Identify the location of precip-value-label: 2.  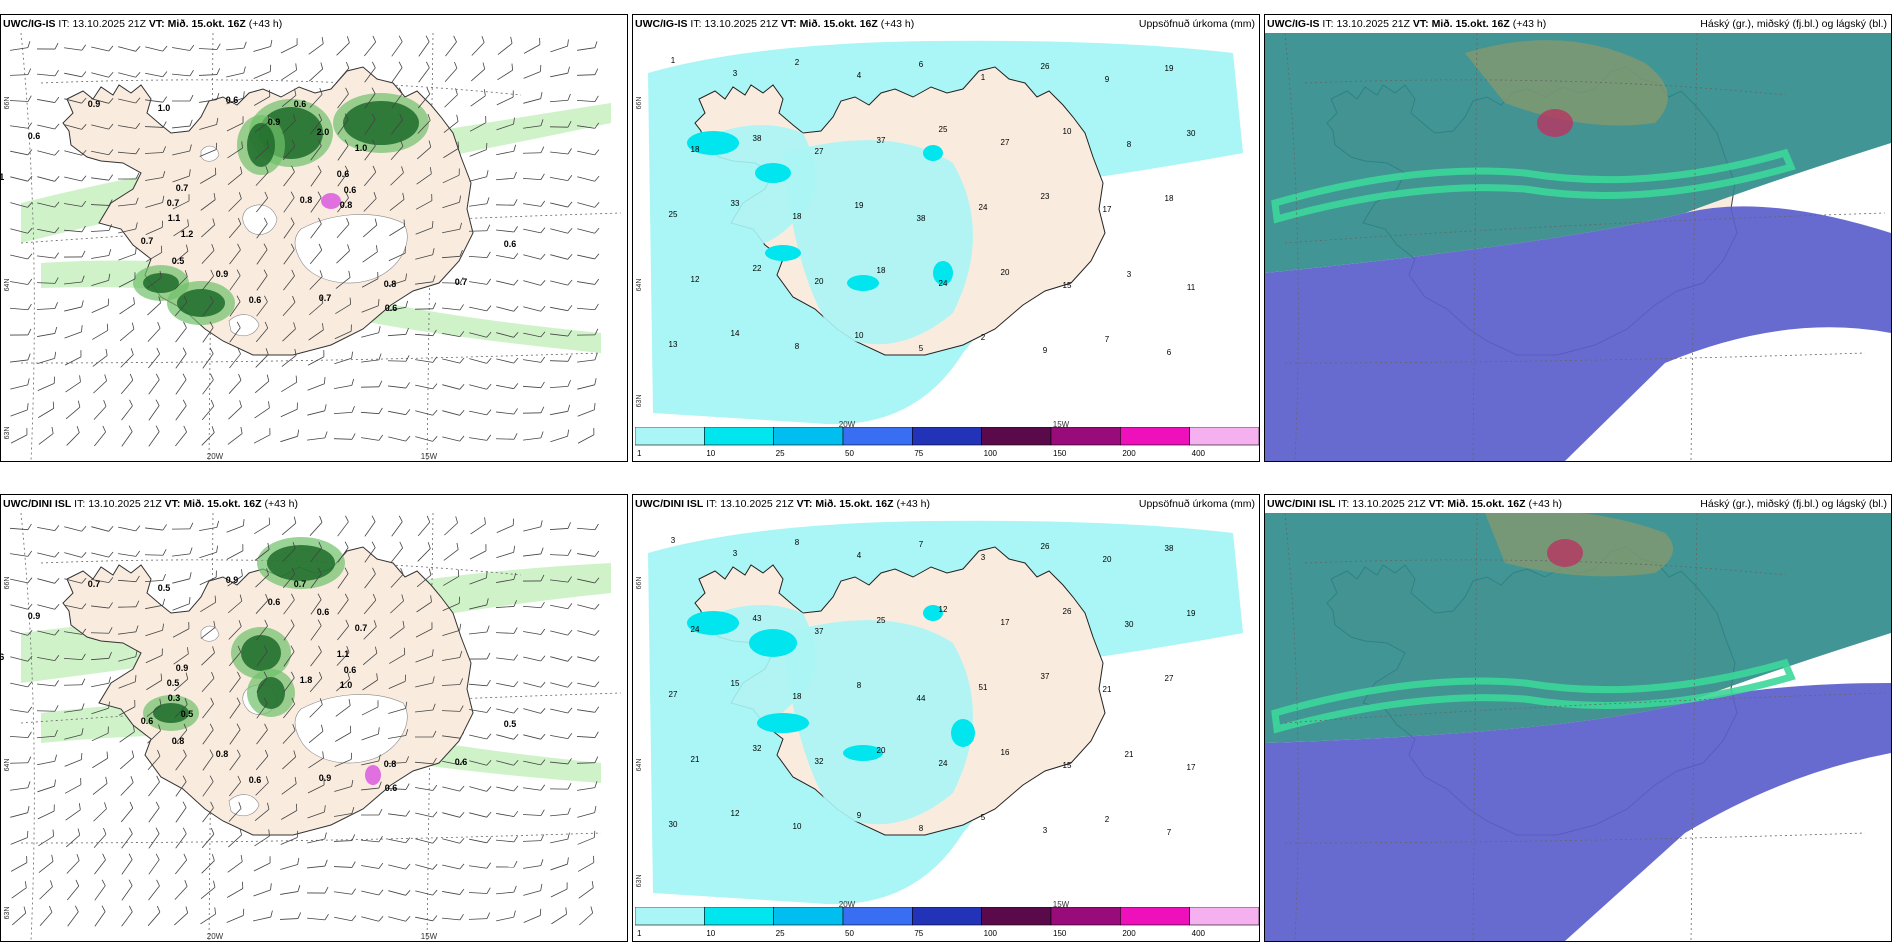
(983, 337).